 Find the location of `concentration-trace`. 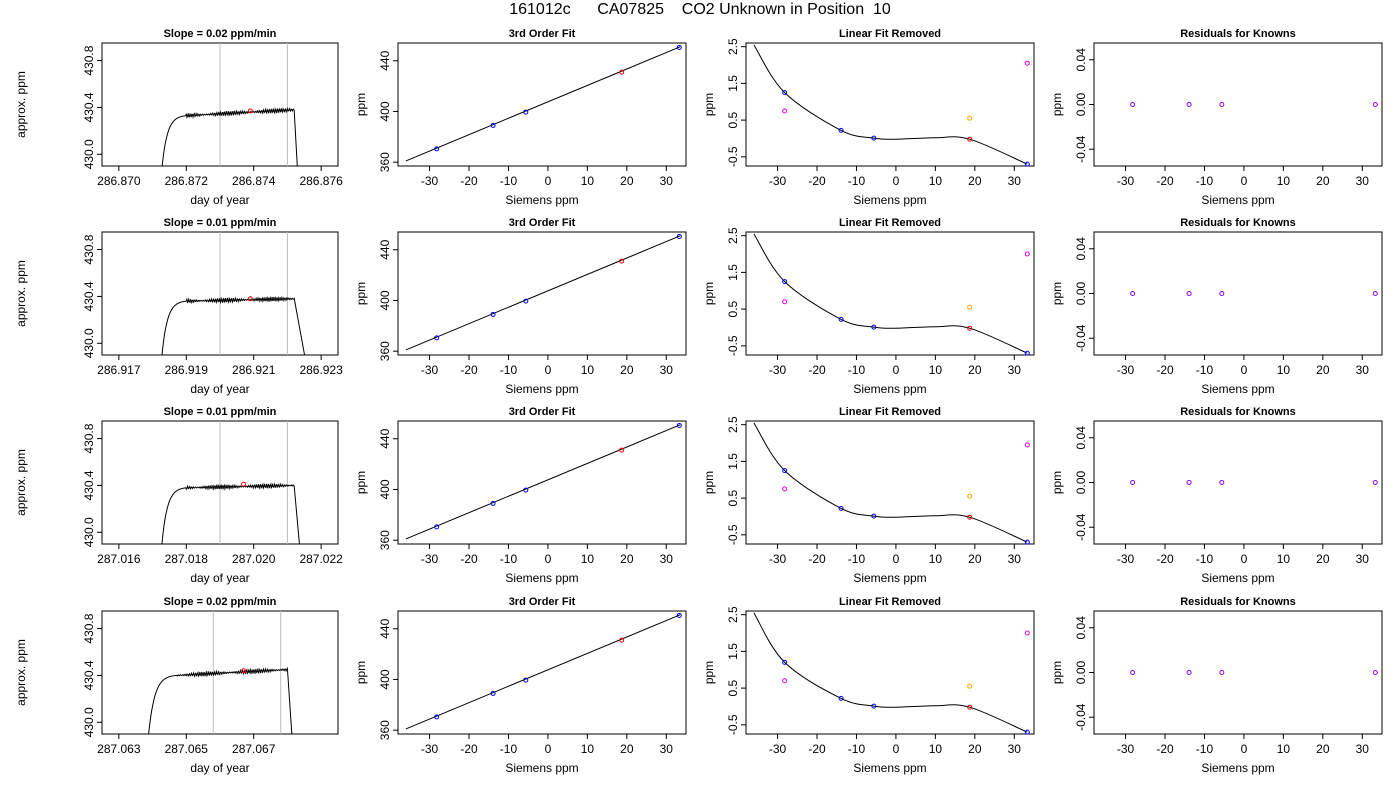

concentration-trace is located at coordinates (233, 325).